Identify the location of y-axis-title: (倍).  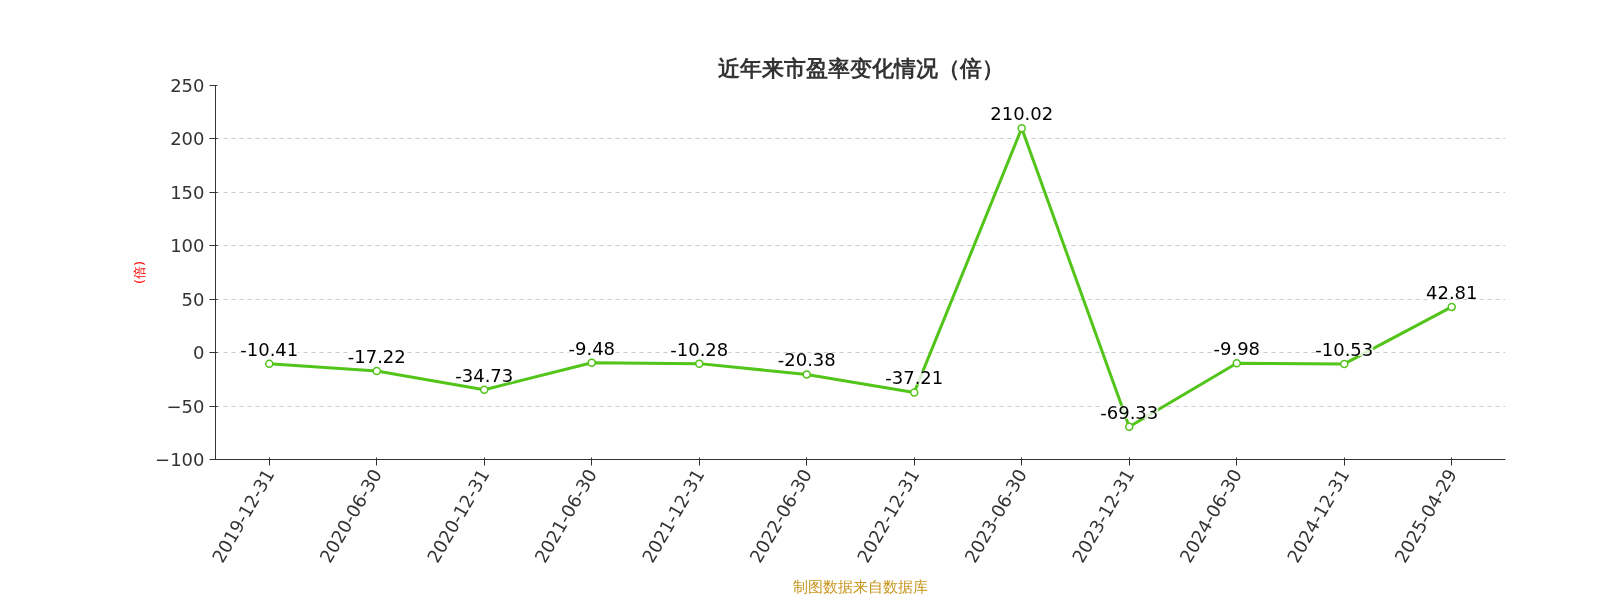
(140, 272).